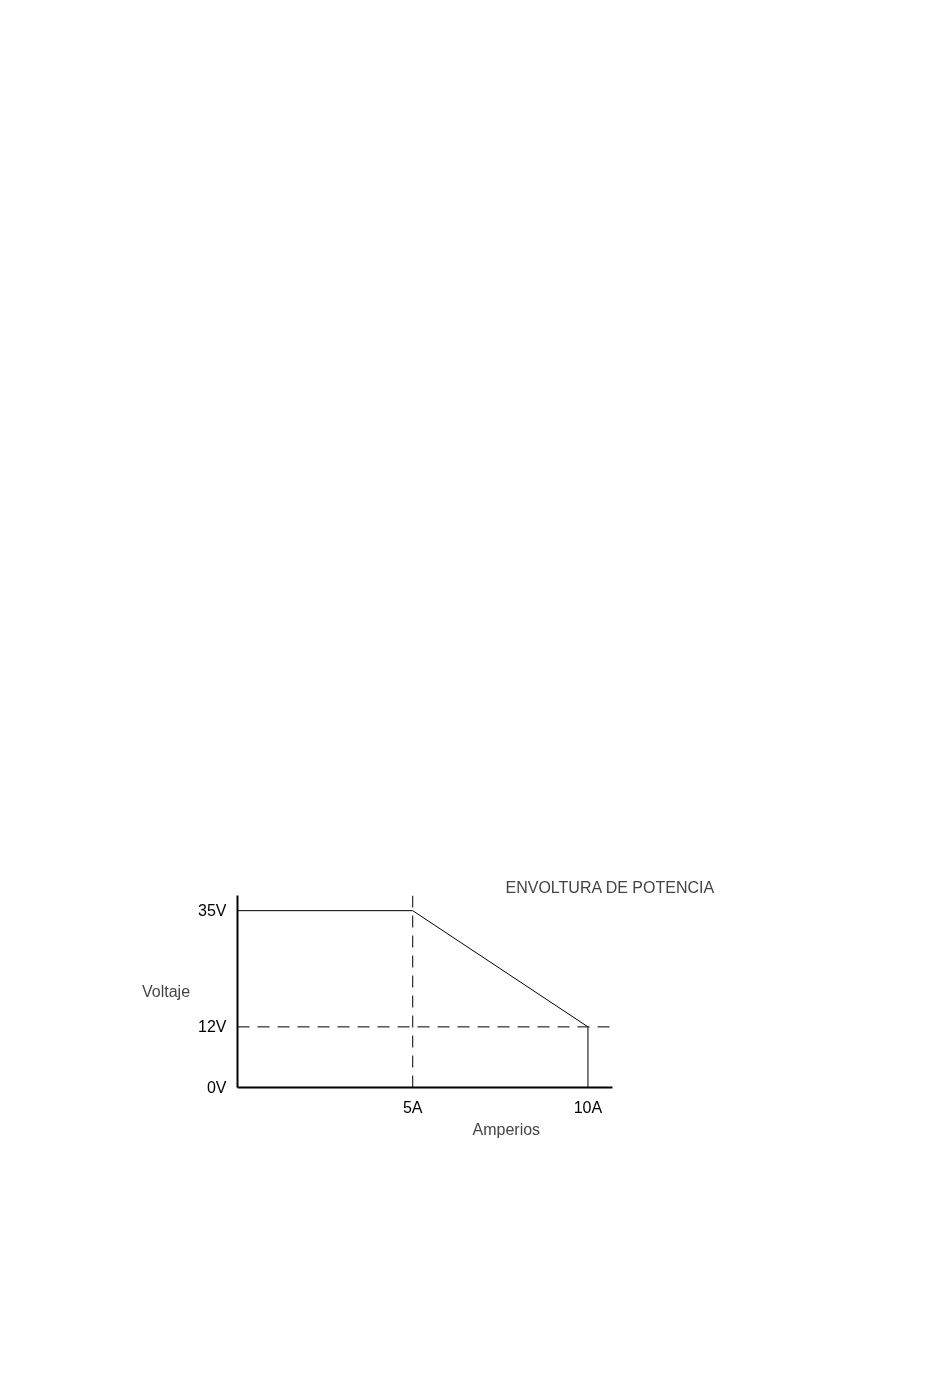  What do you see at coordinates (166, 991) in the screenshot?
I see `y-axis-title: Voltaje` at bounding box center [166, 991].